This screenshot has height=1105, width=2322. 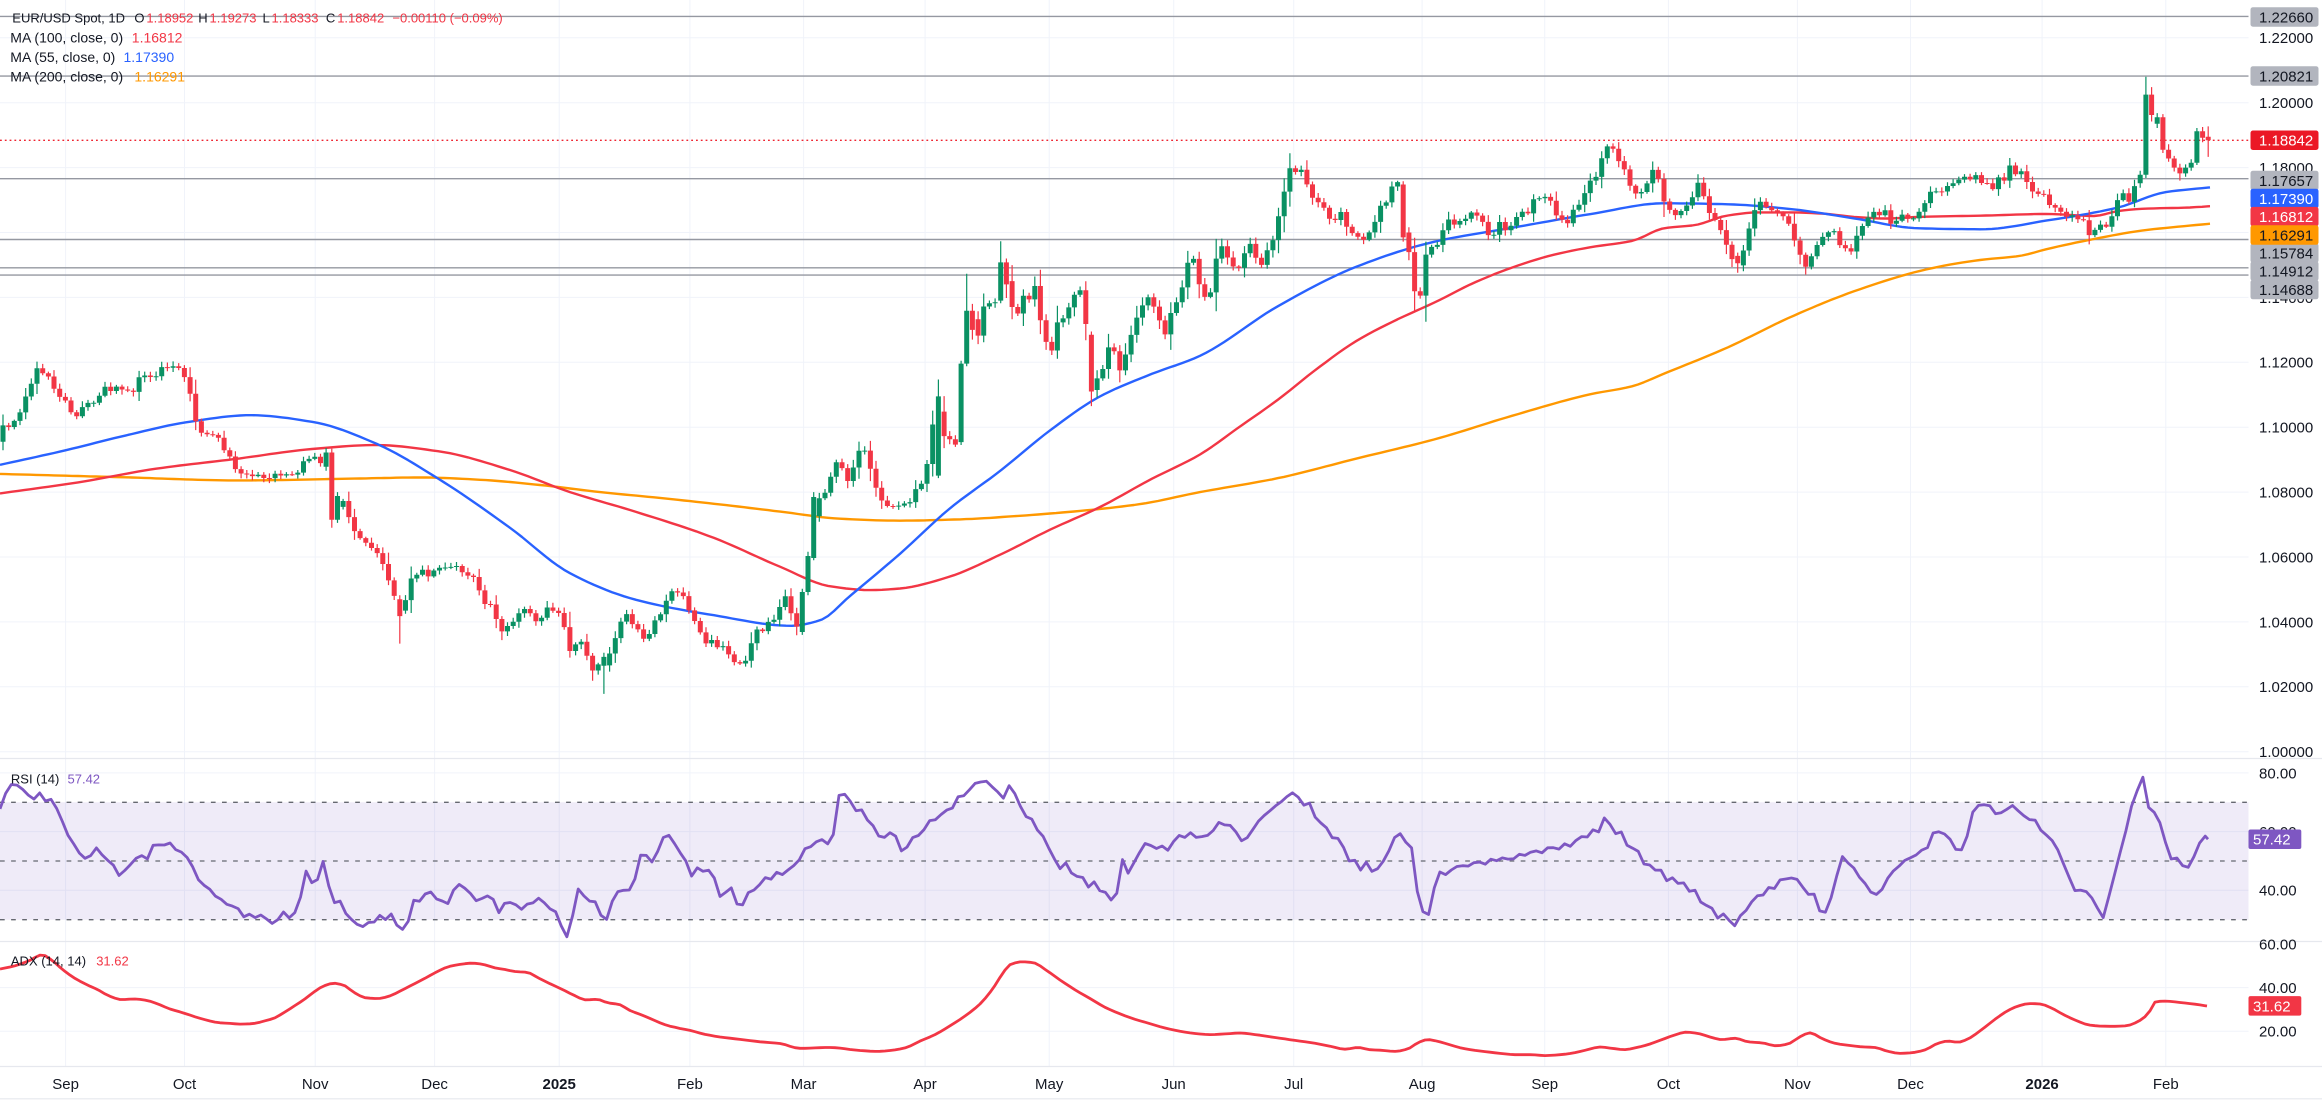 I want to click on svg-text: 1.04000, so click(x=2286, y=622).